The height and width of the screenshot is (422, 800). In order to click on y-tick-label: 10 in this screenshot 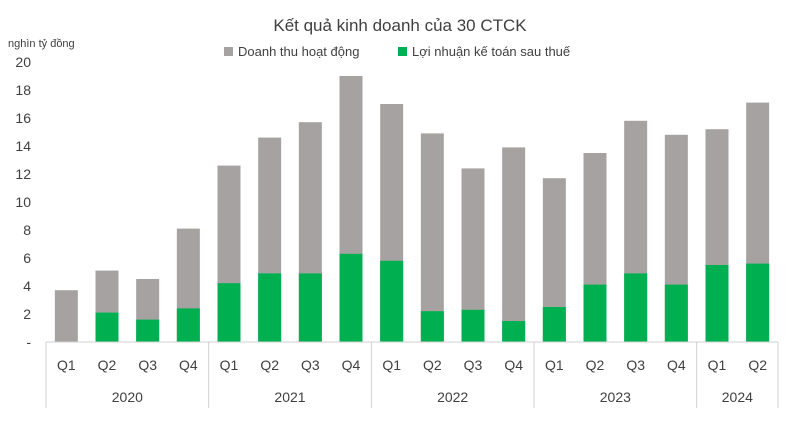, I will do `click(23, 202)`.